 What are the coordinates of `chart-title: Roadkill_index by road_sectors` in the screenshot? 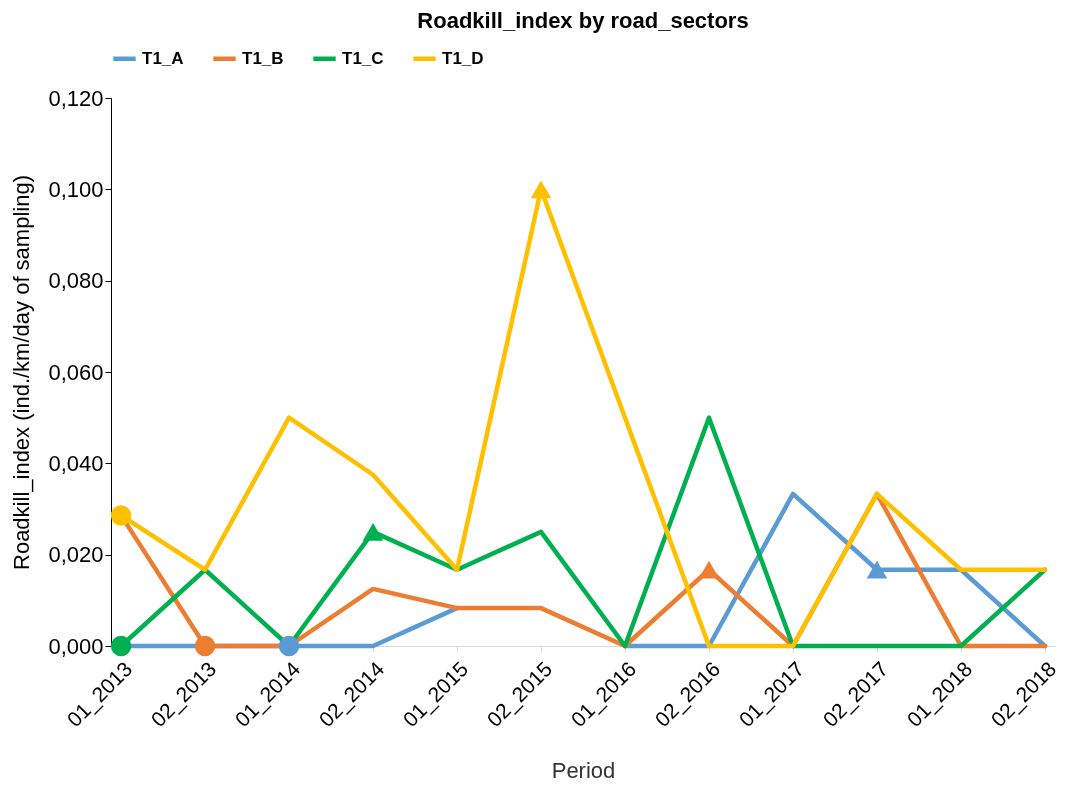 It's located at (583, 20).